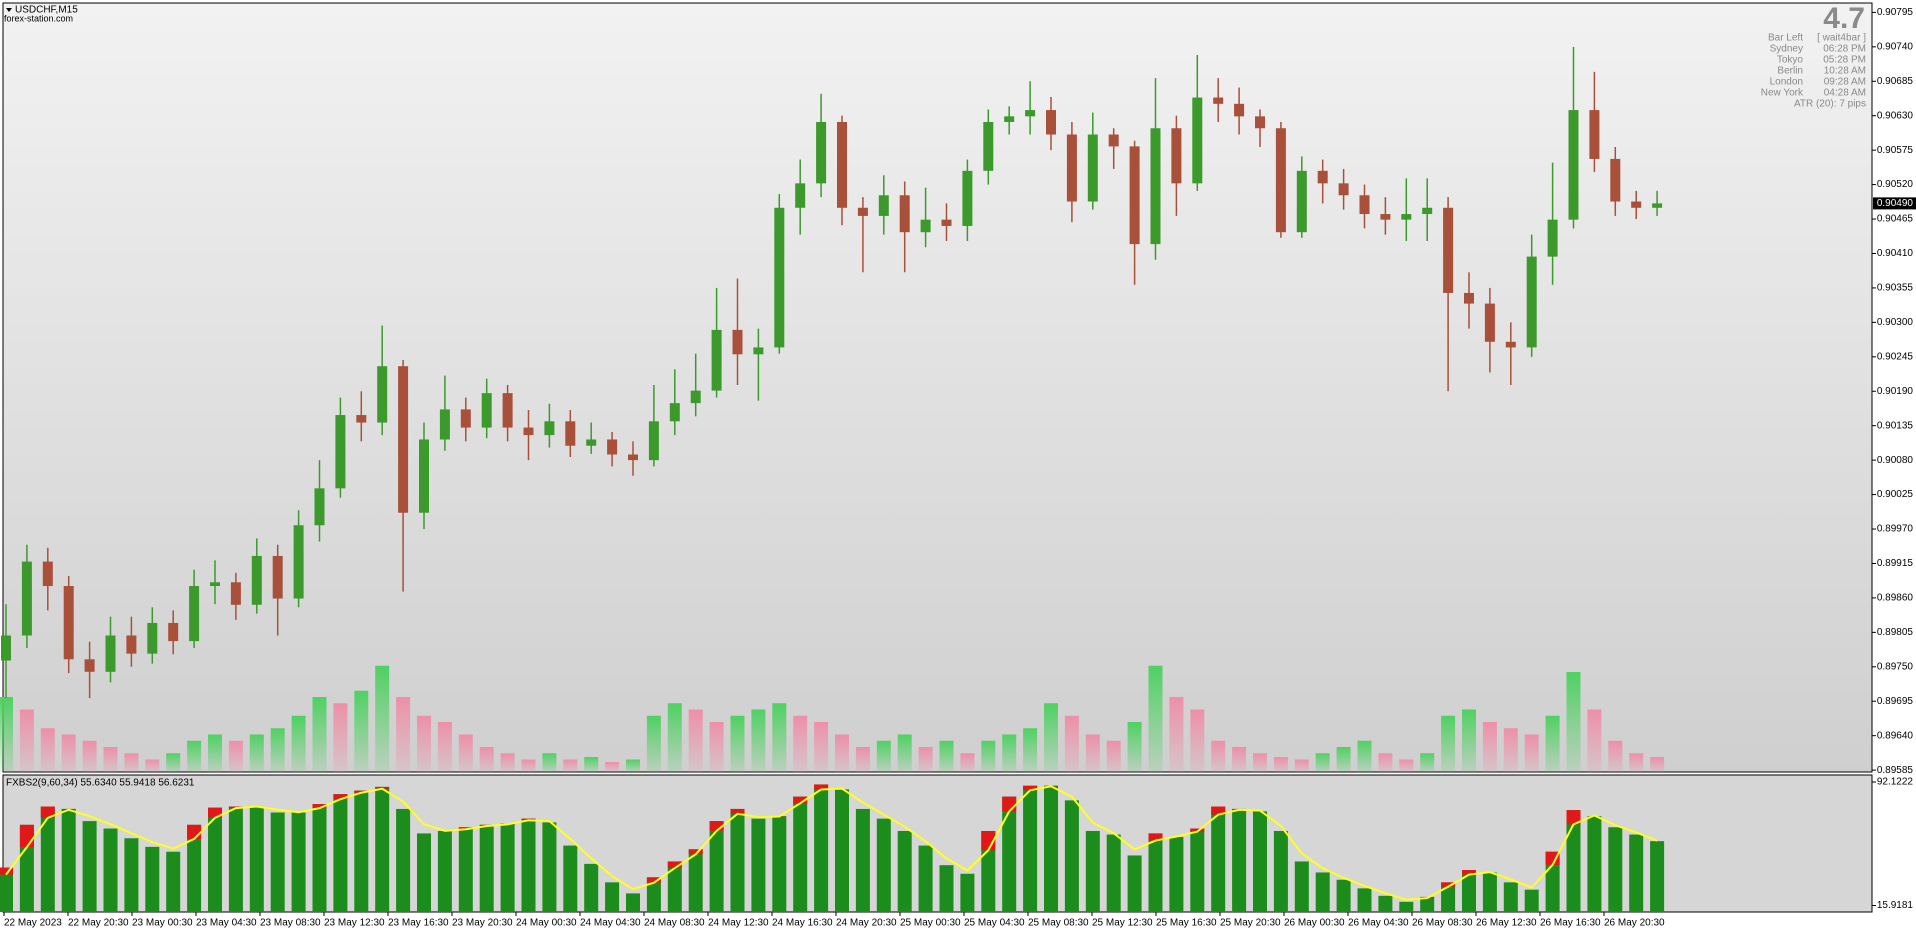 This screenshot has height=933, width=1916. What do you see at coordinates (38, 18) in the screenshot?
I see `site: forex-station.com` at bounding box center [38, 18].